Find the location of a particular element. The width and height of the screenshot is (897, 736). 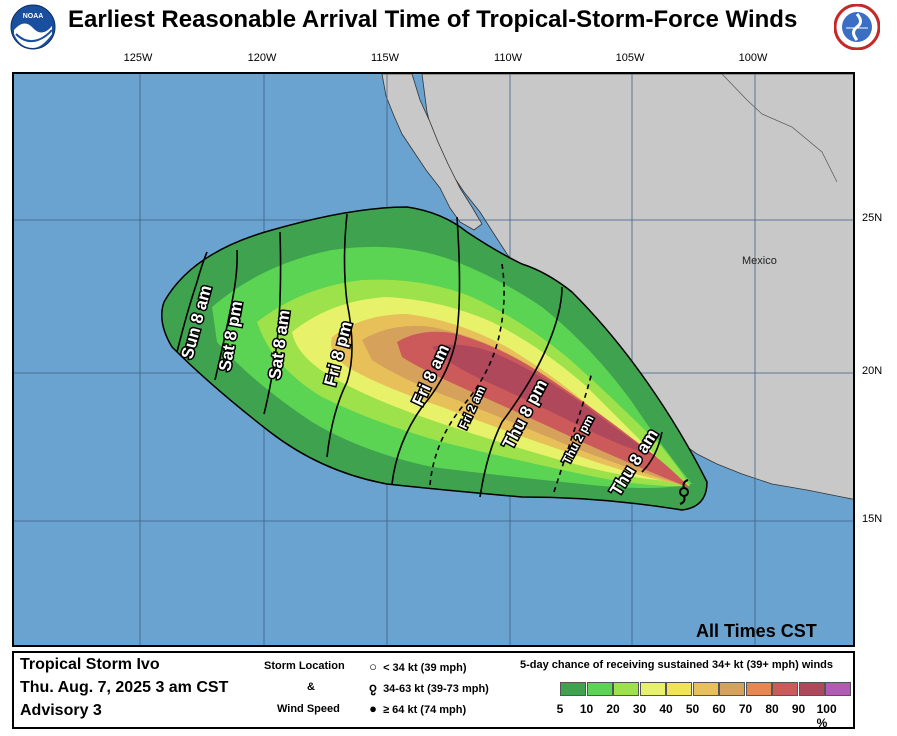

probability-tick: 5 is located at coordinates (560, 709).